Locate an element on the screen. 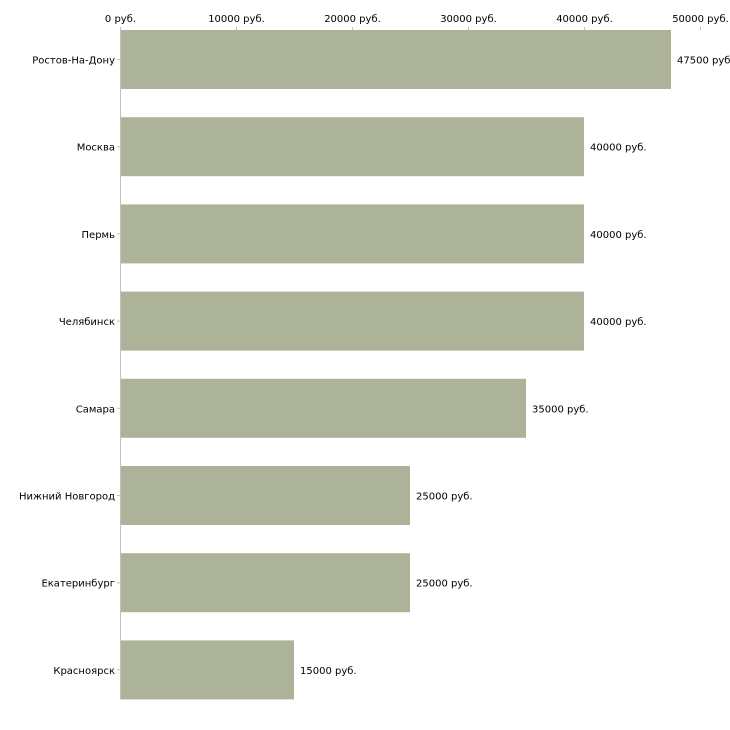  x-tick-label-4: 30000 руб. is located at coordinates (468, 19).